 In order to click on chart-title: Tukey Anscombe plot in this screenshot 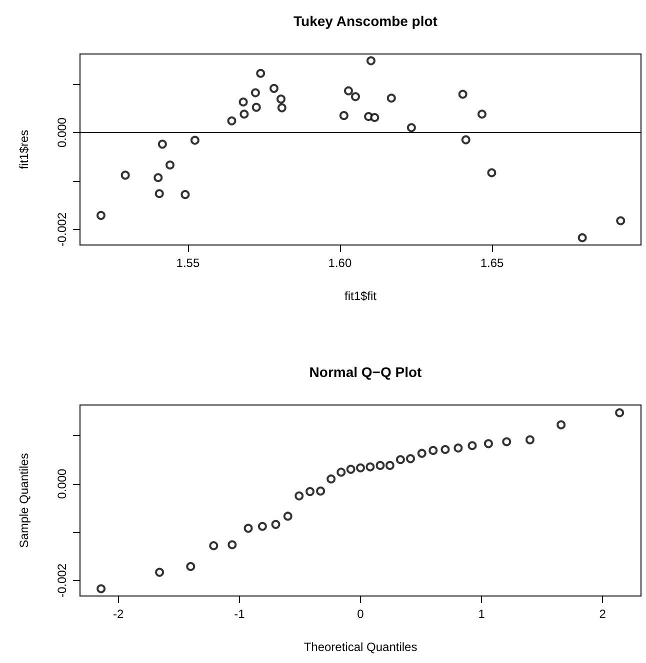, I will do `click(366, 21)`.